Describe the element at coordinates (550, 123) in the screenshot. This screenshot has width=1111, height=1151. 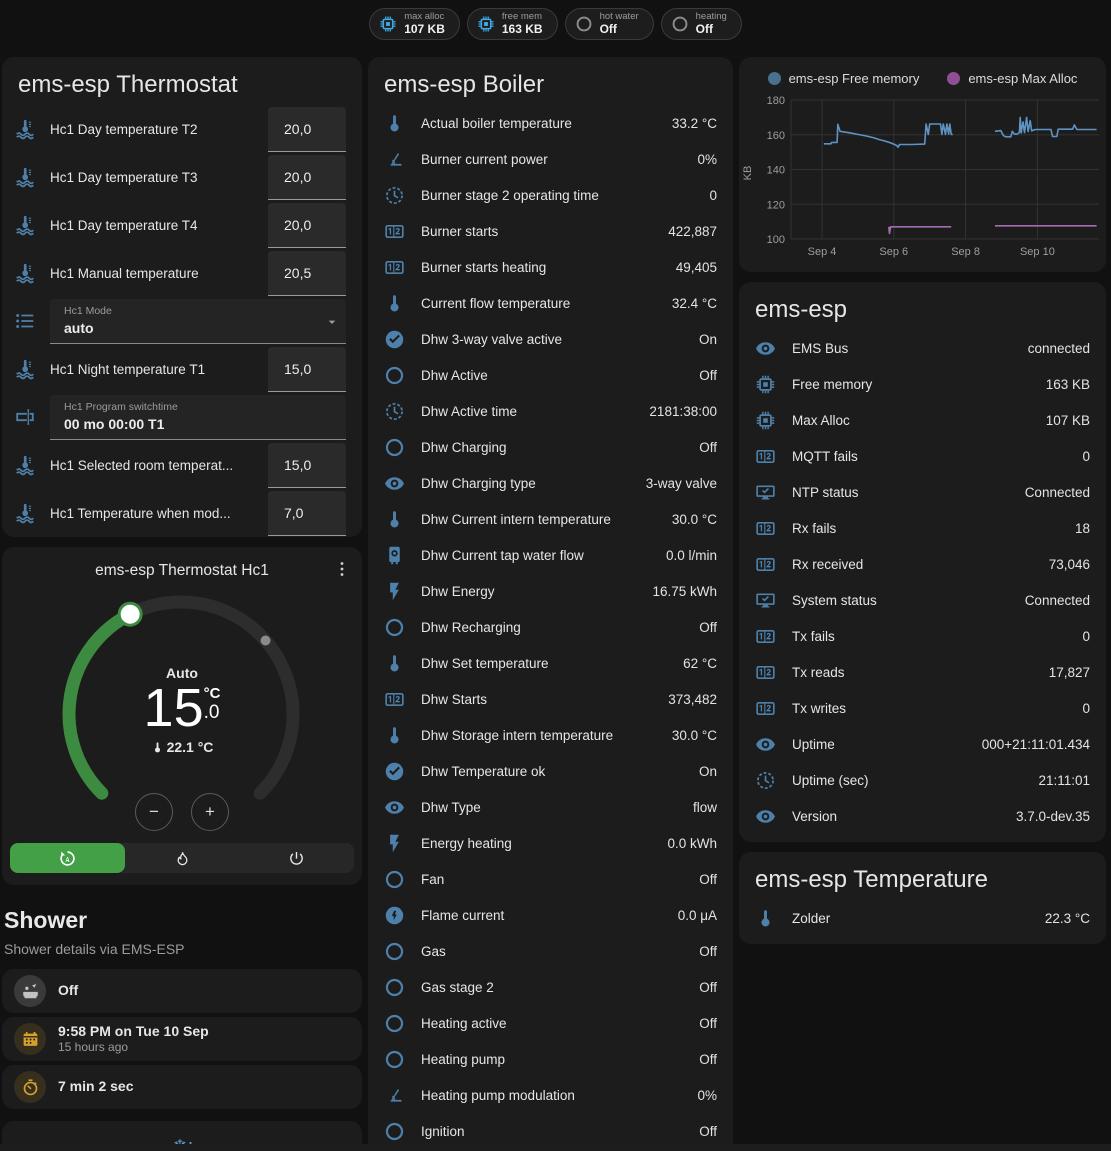
I see `entity-row: Actual boiler temperature 33.2 °C` at that location.